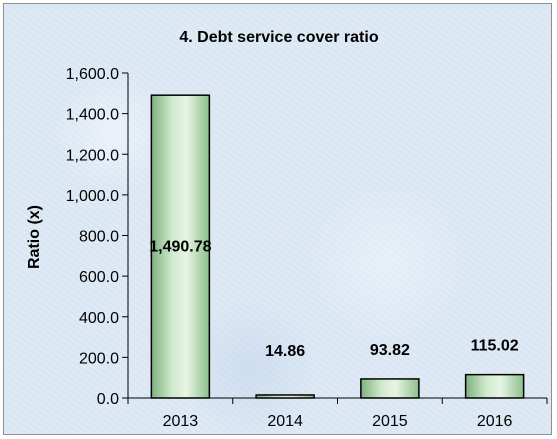 Image resolution: width=557 pixels, height=439 pixels. Describe the element at coordinates (92, 74) in the screenshot. I see `y-tick-label: 1,600.0` at that location.